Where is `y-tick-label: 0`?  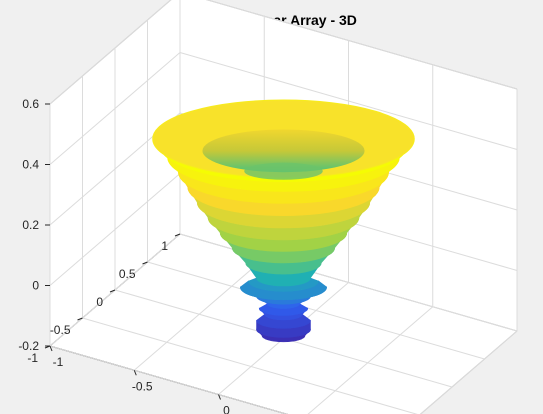
y-tick-label: 0 is located at coordinates (99, 302).